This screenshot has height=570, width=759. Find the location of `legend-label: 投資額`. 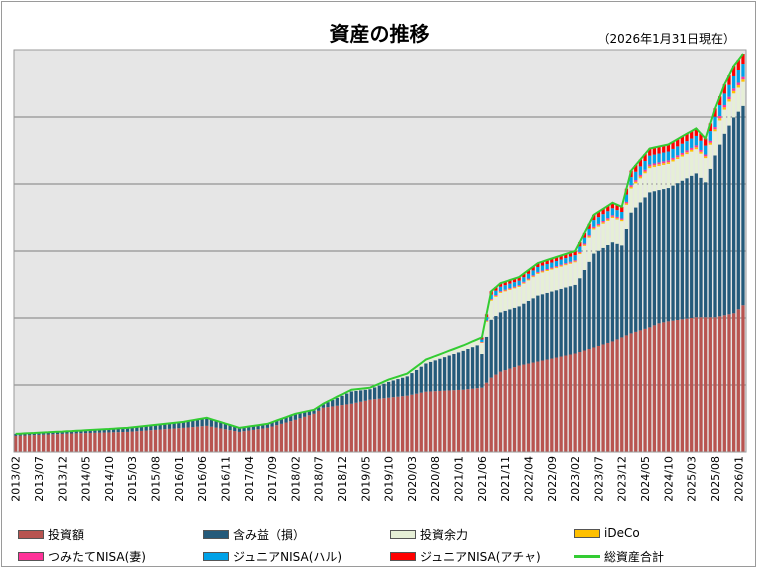

legend-label: 投資額 is located at coordinates (66, 535).